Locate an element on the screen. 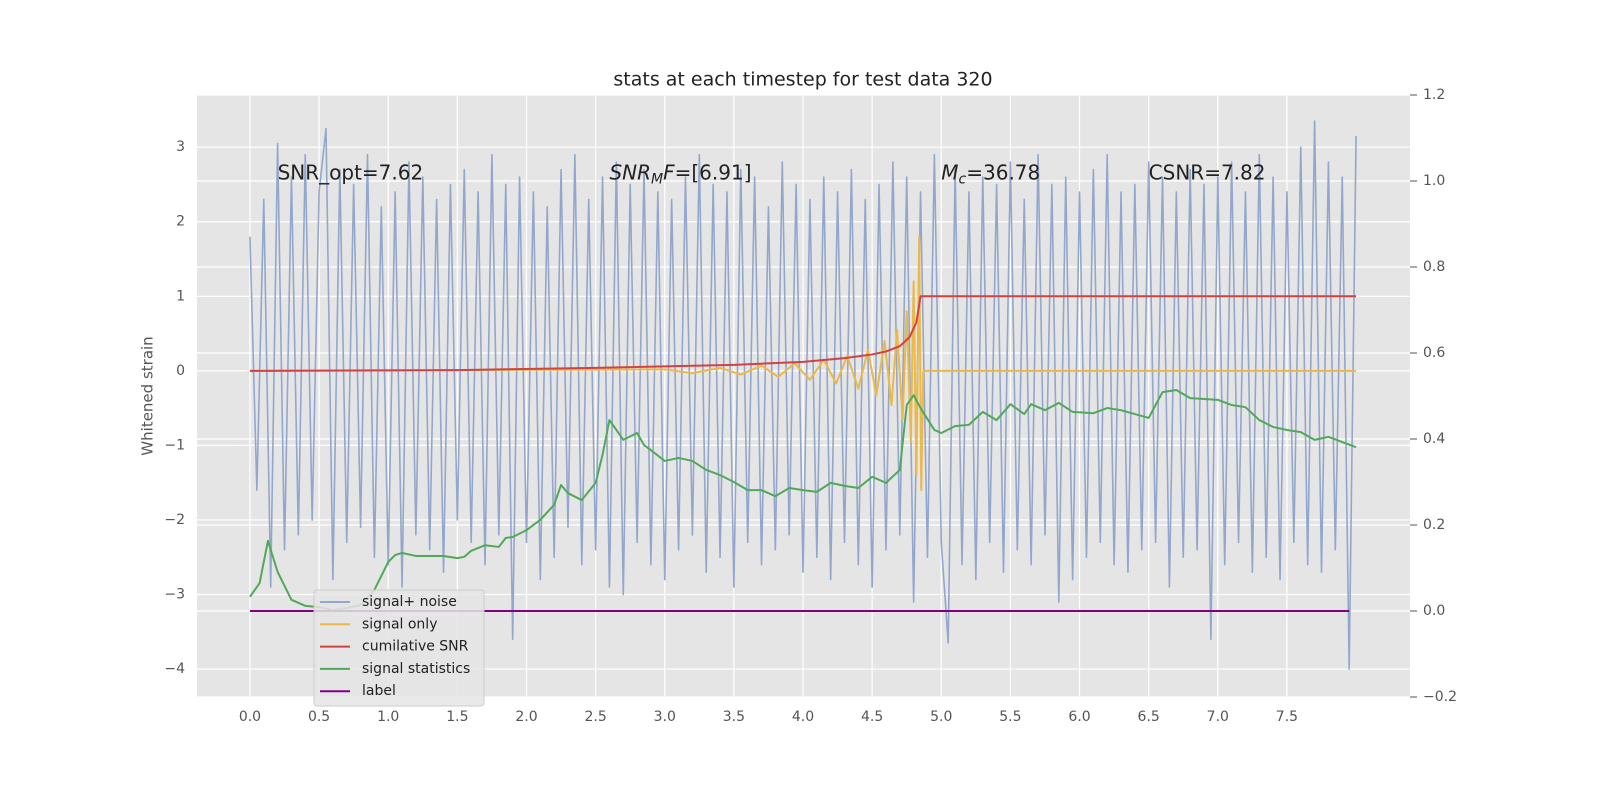 The width and height of the screenshot is (1600, 800). y-tick-label: −4 is located at coordinates (174, 669).